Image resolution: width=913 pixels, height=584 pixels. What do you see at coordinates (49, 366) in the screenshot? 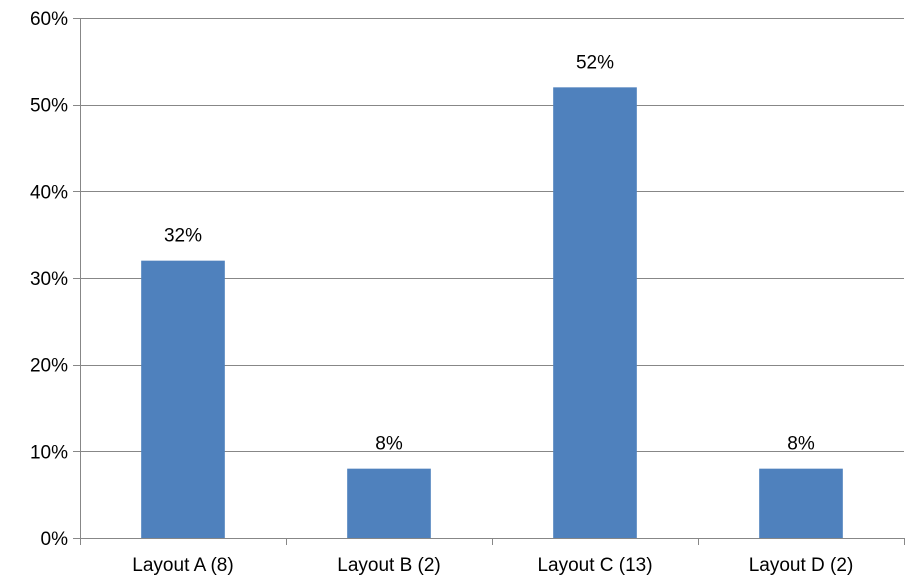
I see `y-tick-label: 20%` at bounding box center [49, 366].